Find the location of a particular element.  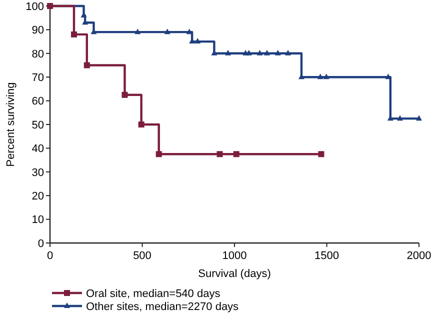

x-tick-label: 0 is located at coordinates (50, 256).